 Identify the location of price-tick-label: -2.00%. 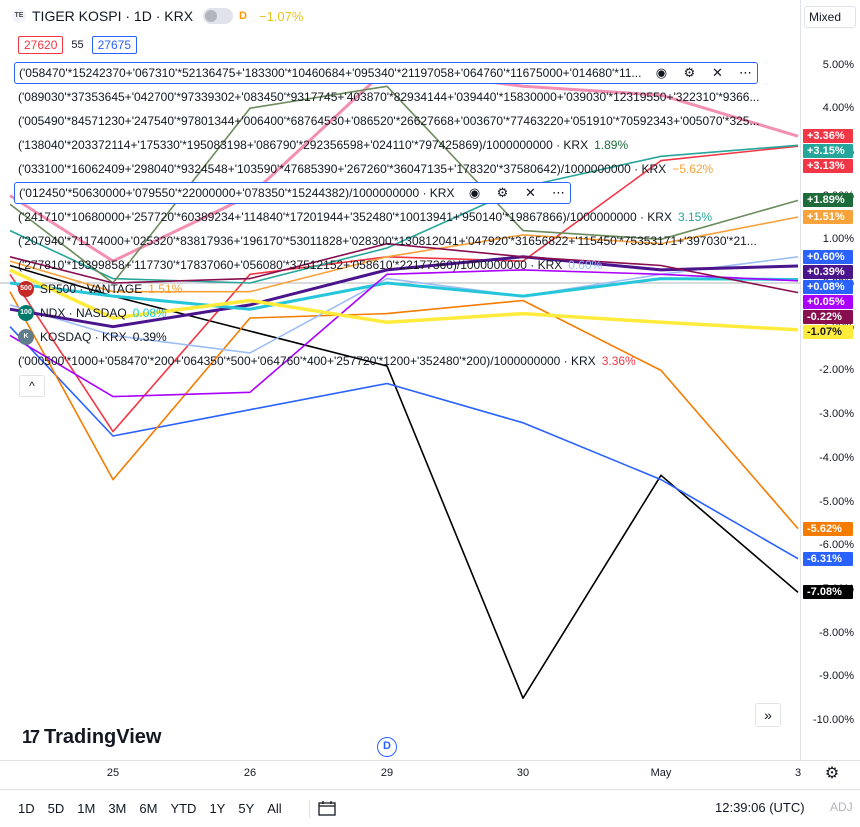
(836, 370).